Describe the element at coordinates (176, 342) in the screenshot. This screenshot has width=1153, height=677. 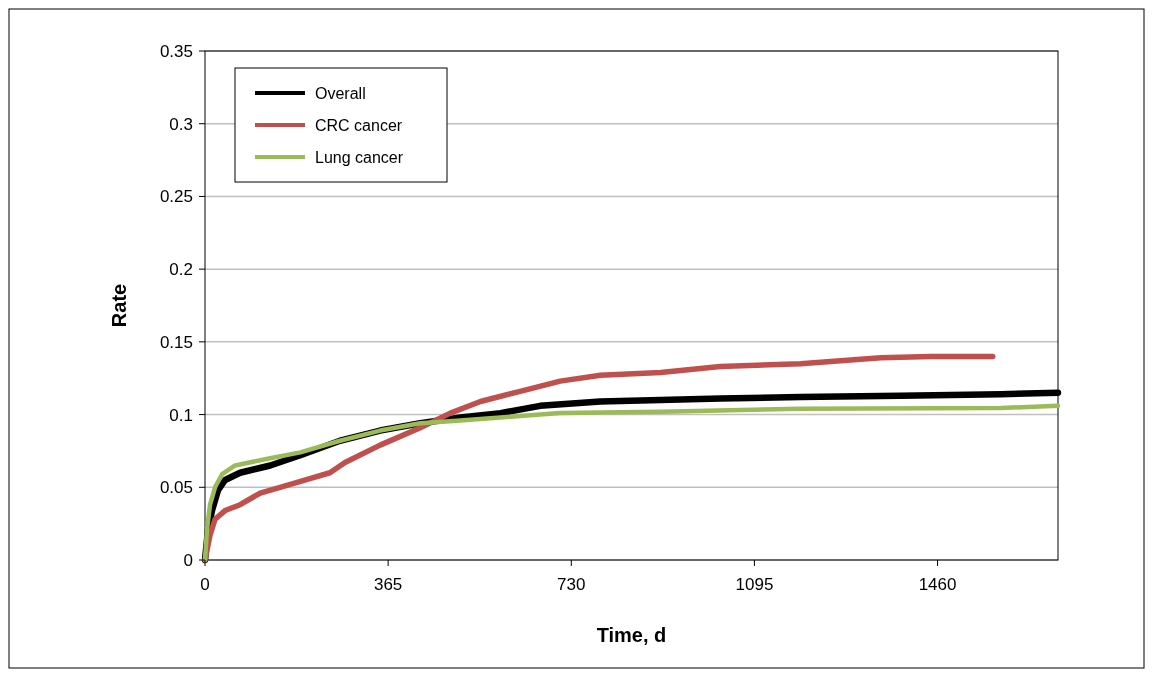
I see `y-tick-label: 0.15` at that location.